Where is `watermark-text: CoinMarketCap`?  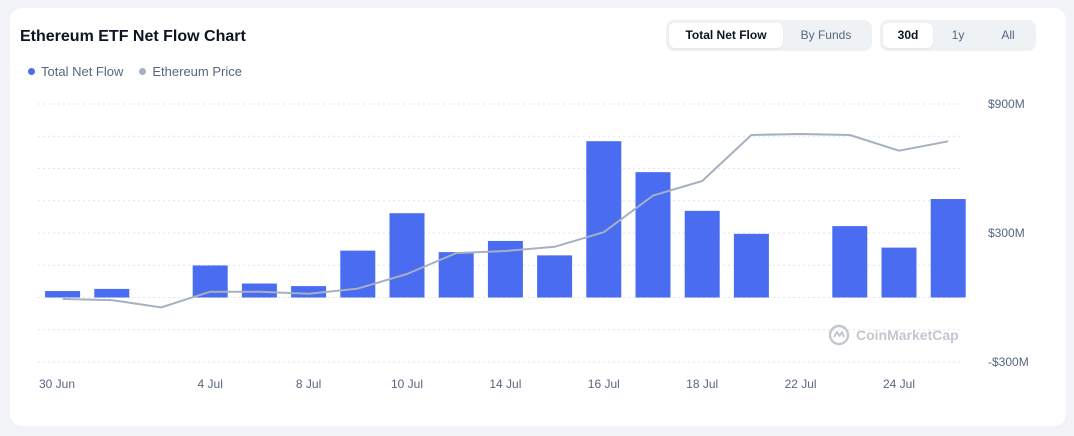
watermark-text: CoinMarketCap is located at coordinates (907, 335).